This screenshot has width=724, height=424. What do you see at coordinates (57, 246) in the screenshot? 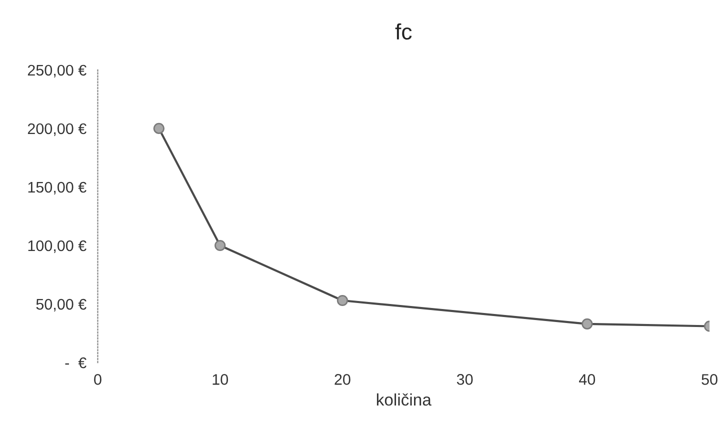
I see `y-tick-label: 100,00 €` at bounding box center [57, 246].